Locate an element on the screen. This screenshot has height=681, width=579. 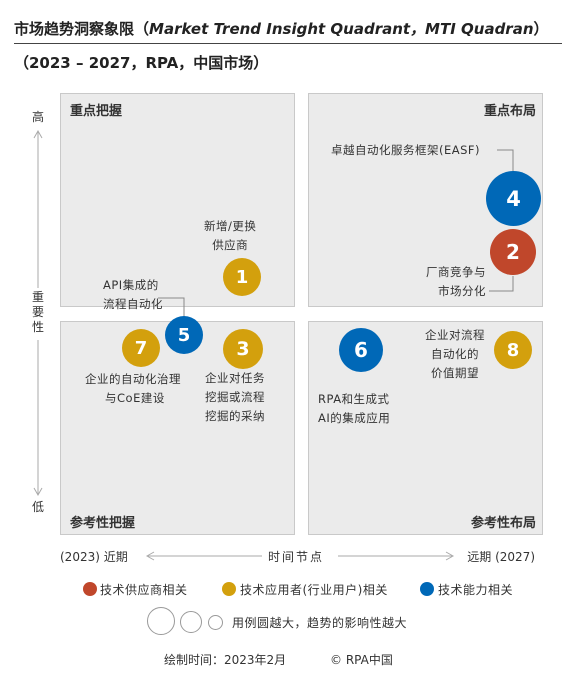
quadrant-label-bottom-right: 参考性布局 is located at coordinates (503, 523).